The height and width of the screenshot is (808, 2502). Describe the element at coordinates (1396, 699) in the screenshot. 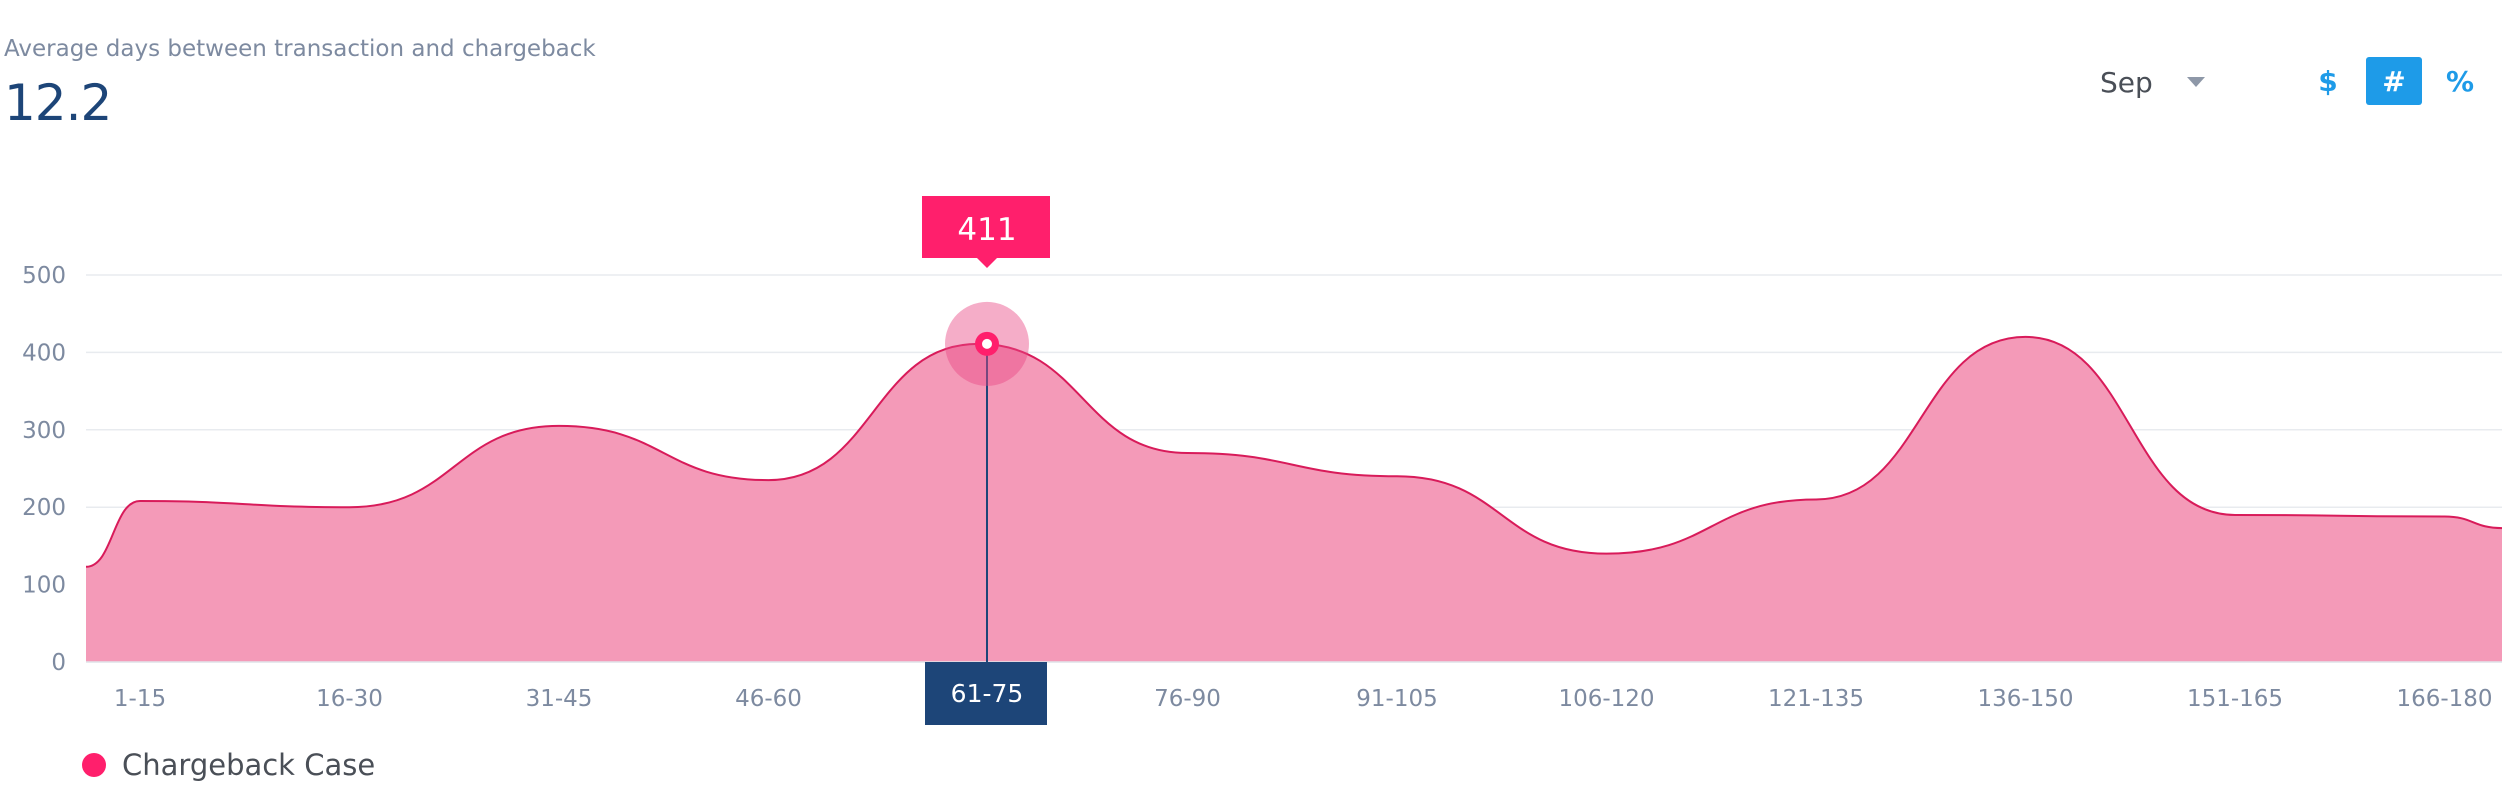

I see `x-tick-label: 91-105` at that location.